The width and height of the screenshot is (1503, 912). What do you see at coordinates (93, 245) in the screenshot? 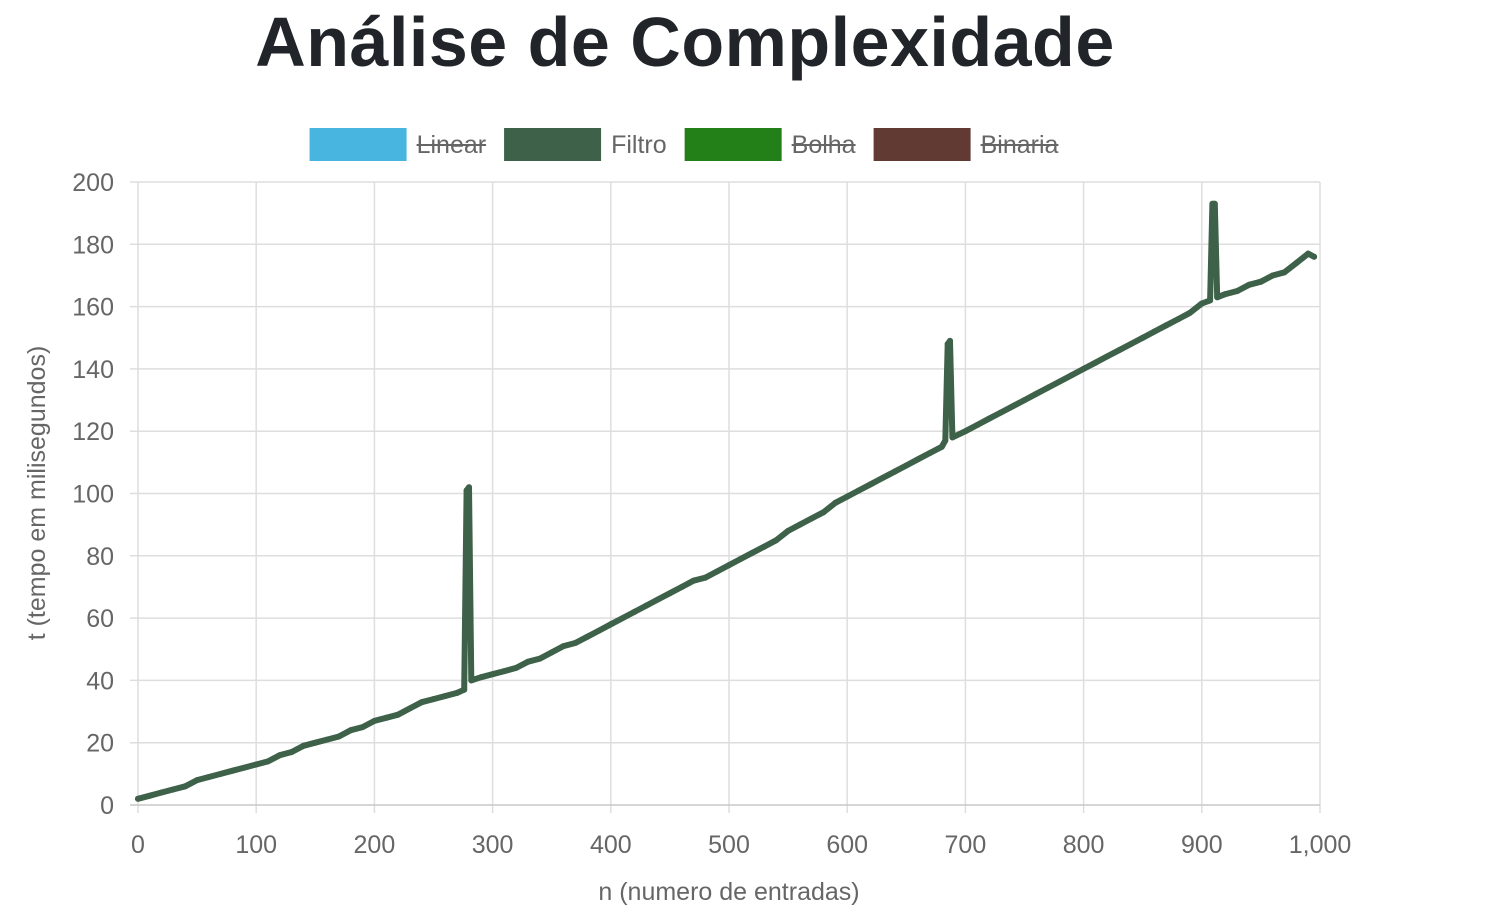
I see `y-tick-label: 180` at bounding box center [93, 245].